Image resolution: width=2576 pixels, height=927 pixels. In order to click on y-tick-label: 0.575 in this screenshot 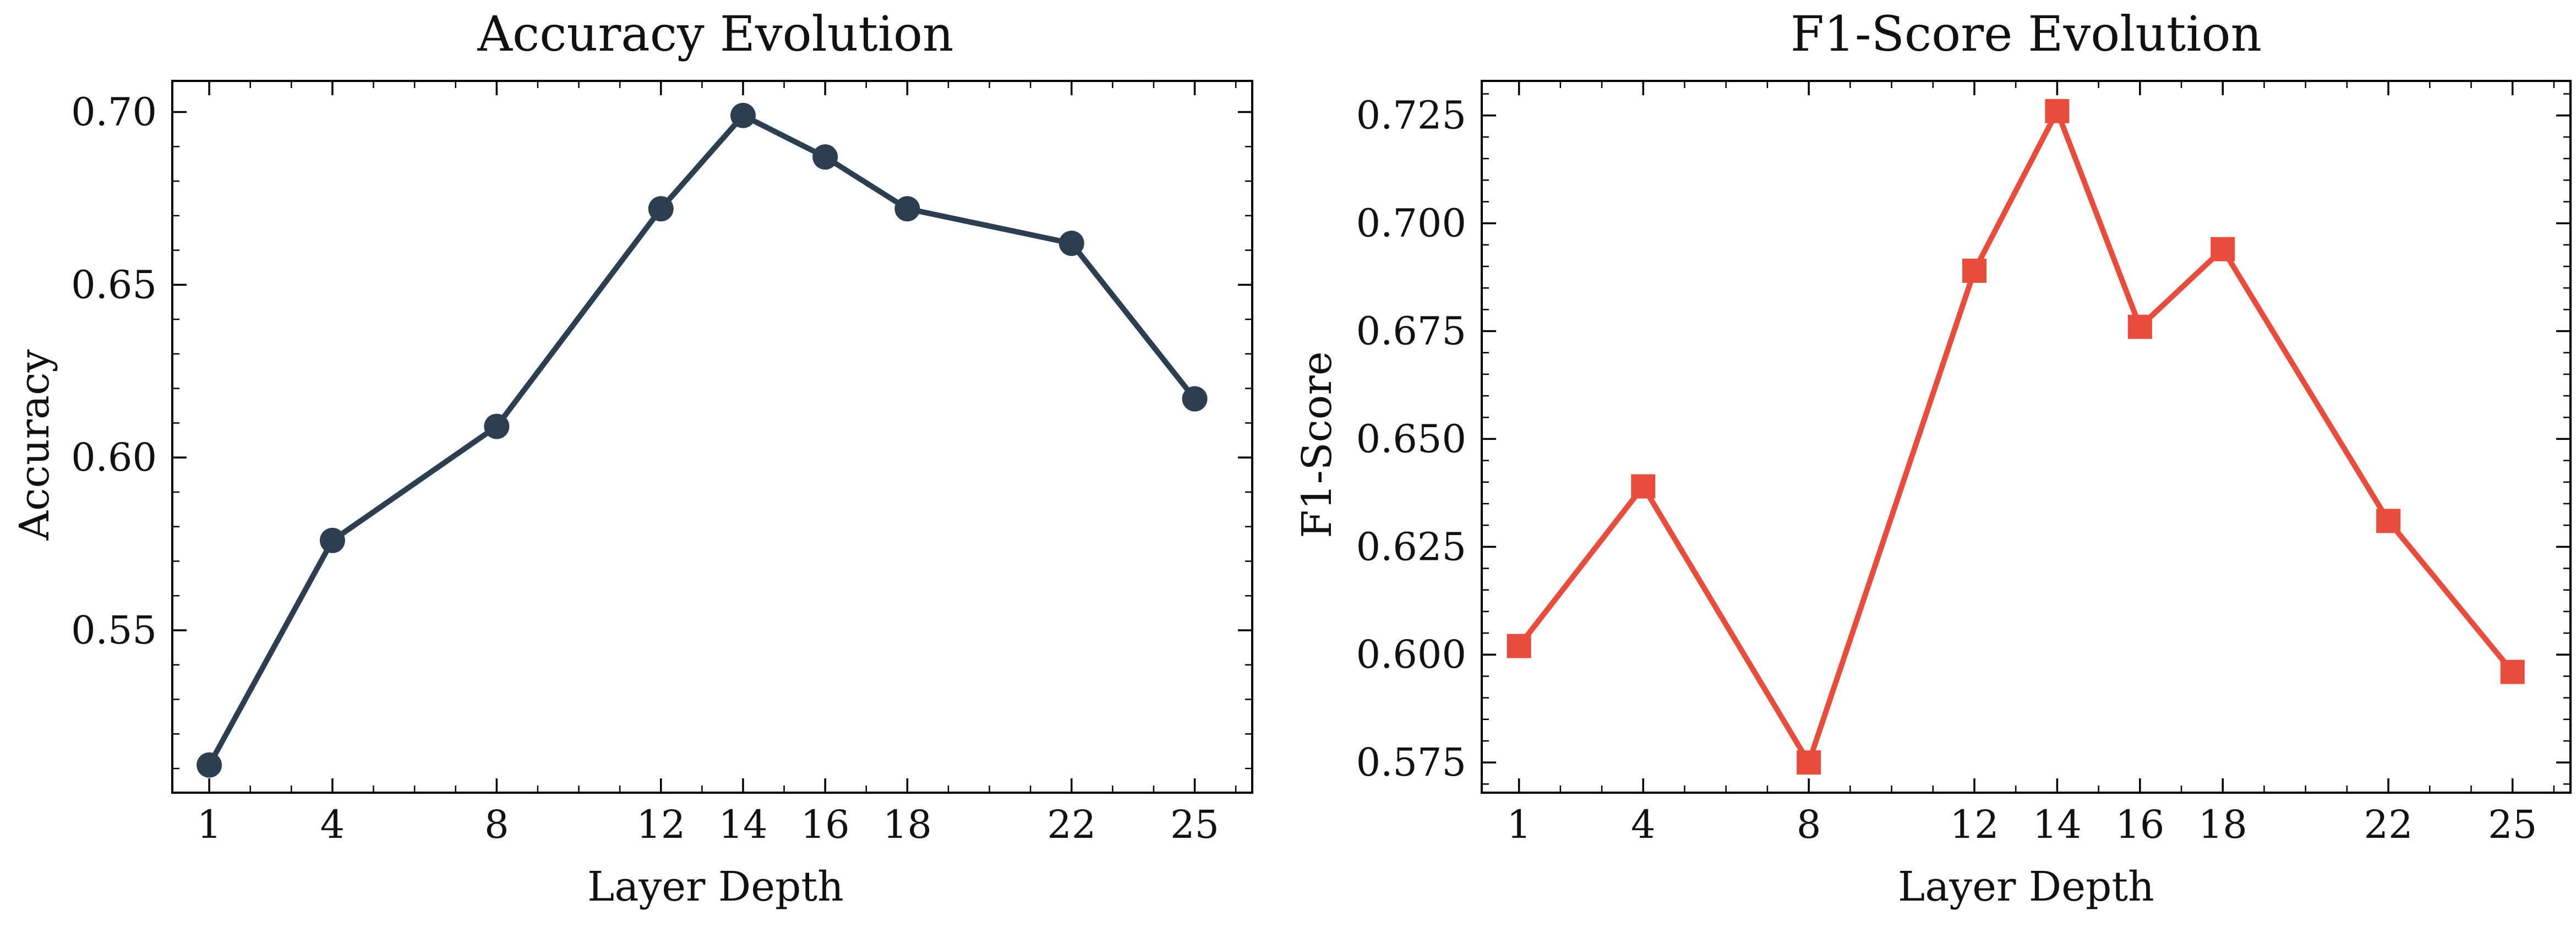, I will do `click(1411, 763)`.